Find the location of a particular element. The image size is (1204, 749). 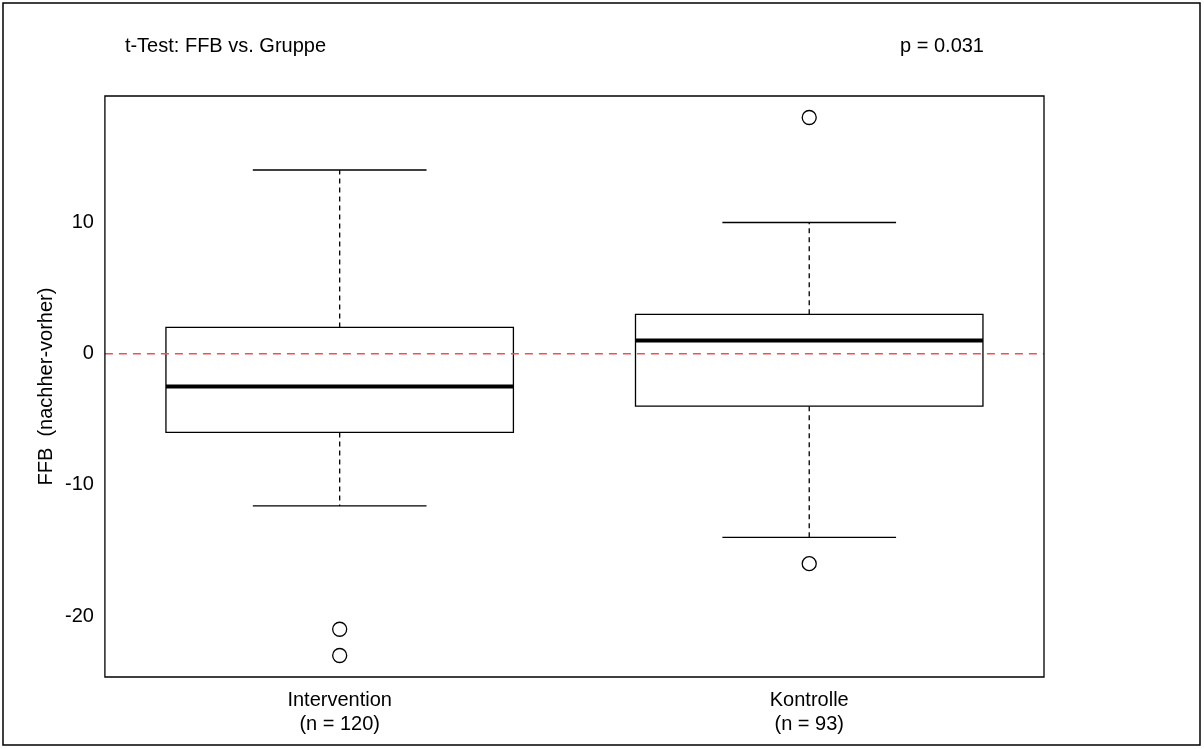

text: p = 0.031 is located at coordinates (942, 44).